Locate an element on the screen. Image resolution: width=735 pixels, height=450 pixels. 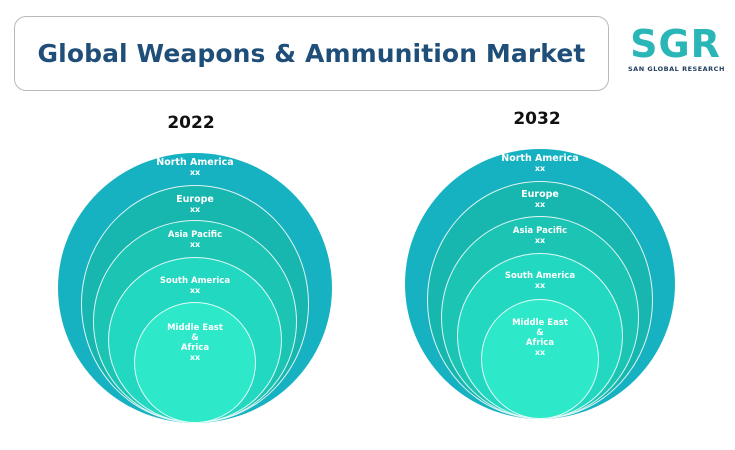
logo-tagline: SAN GLOBAL RESEARCH is located at coordinates (676, 69).